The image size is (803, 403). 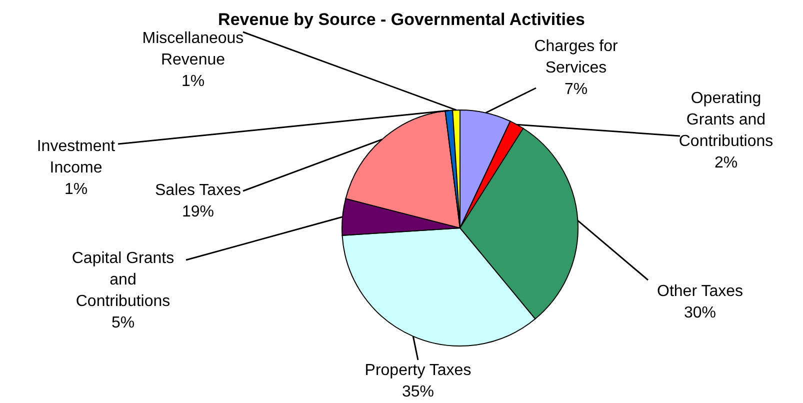 I want to click on slice-label: Capital Grants and Contributions, so click(x=123, y=280).